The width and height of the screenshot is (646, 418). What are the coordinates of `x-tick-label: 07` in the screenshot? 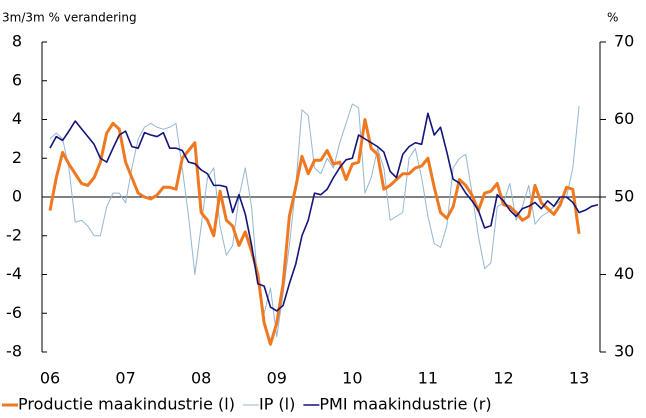 It's located at (125, 378).